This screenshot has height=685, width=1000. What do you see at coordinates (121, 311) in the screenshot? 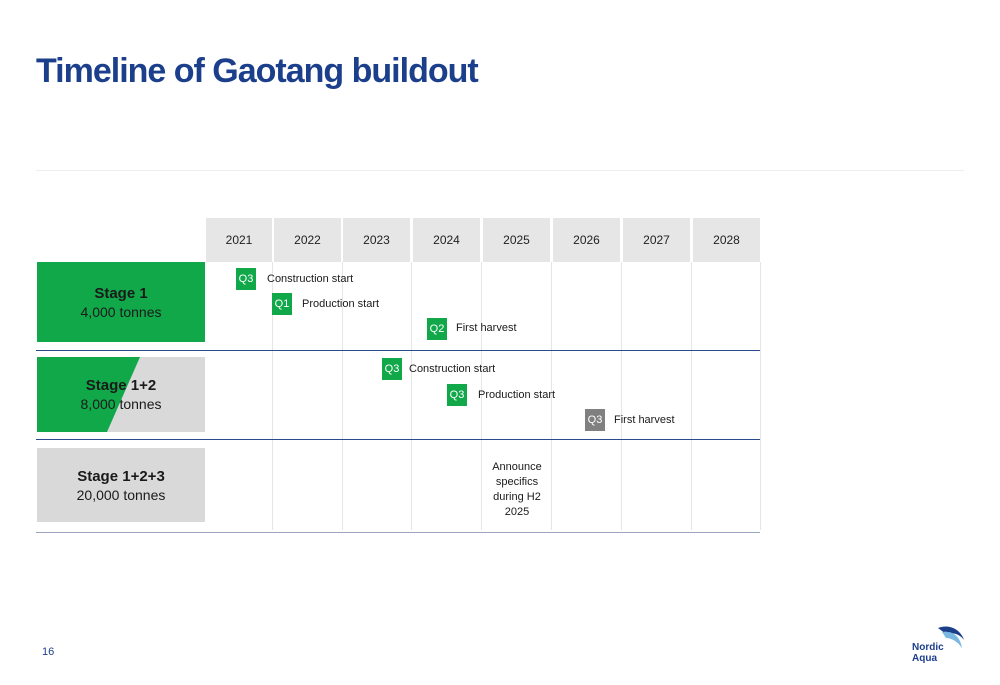
I see `stage-capacity: 4,000 tonnes` at bounding box center [121, 311].